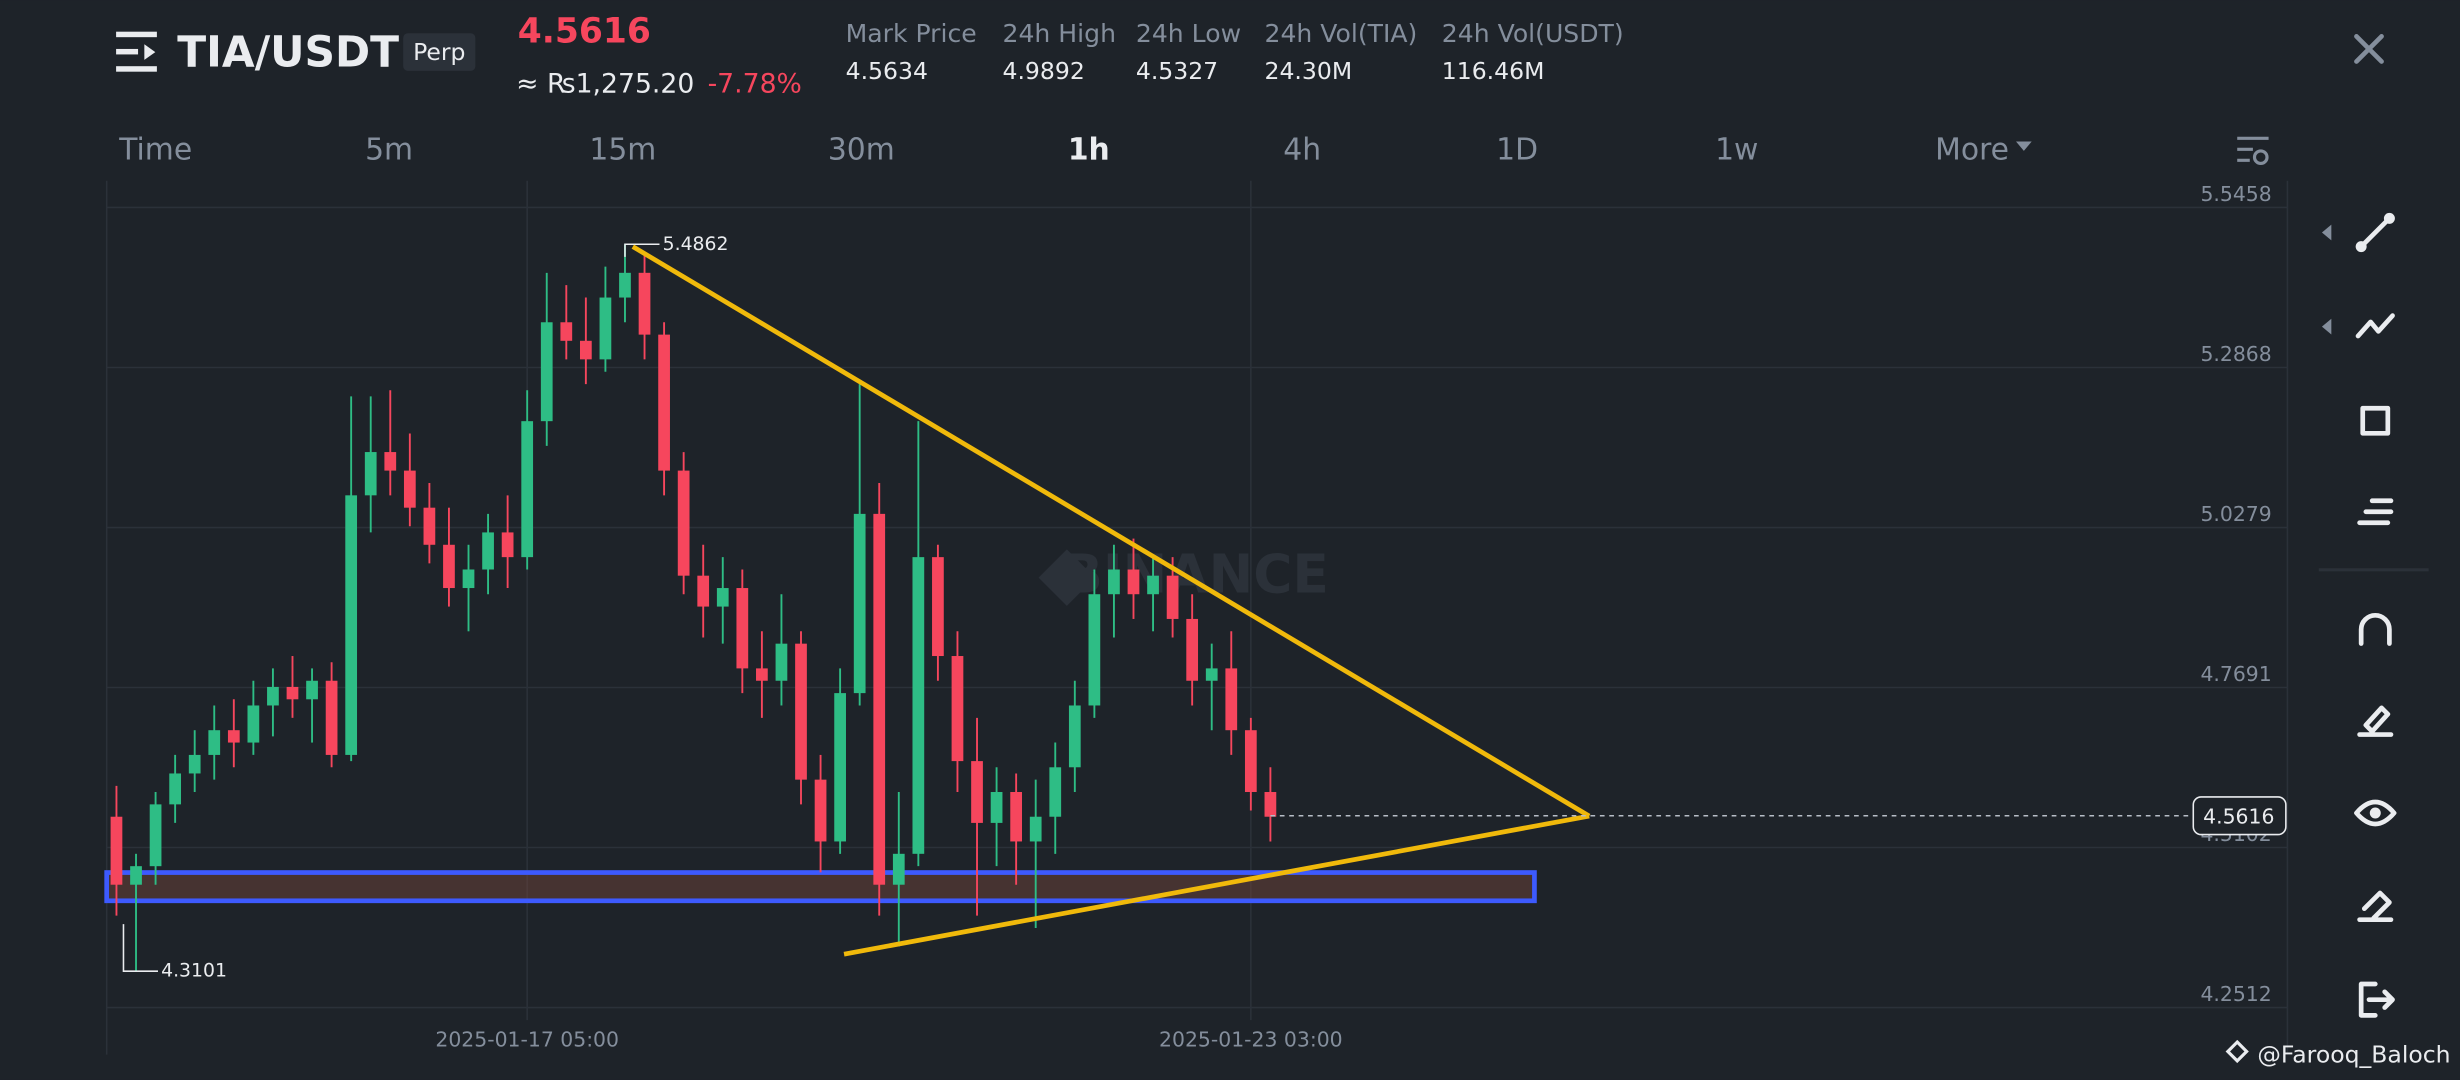 The height and width of the screenshot is (1080, 2460). What do you see at coordinates (2235, 674) in the screenshot?
I see `y-tick-label: 4.7691` at bounding box center [2235, 674].